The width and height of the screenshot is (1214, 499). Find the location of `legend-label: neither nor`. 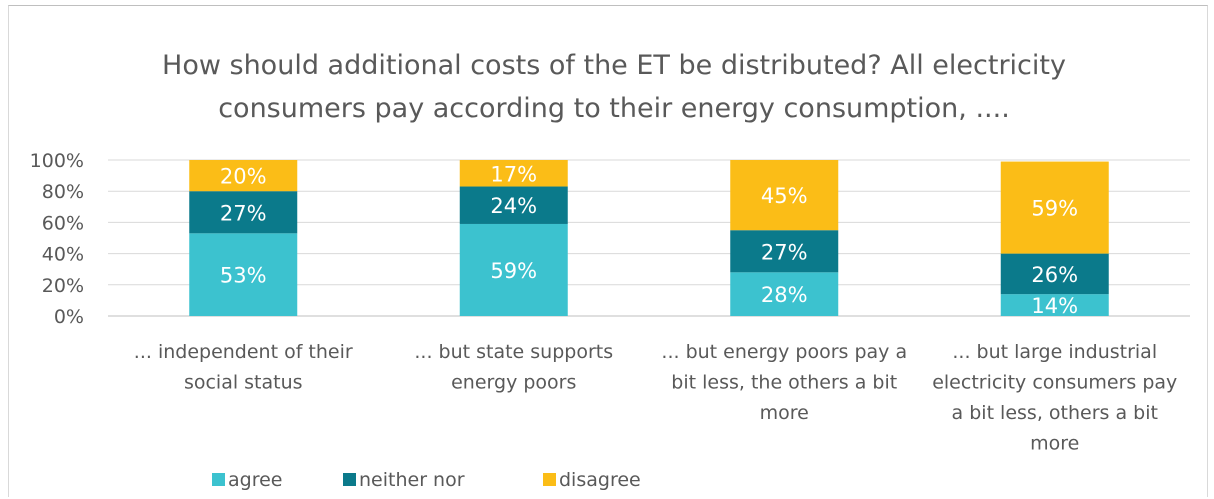

legend-label: neither nor is located at coordinates (412, 480).